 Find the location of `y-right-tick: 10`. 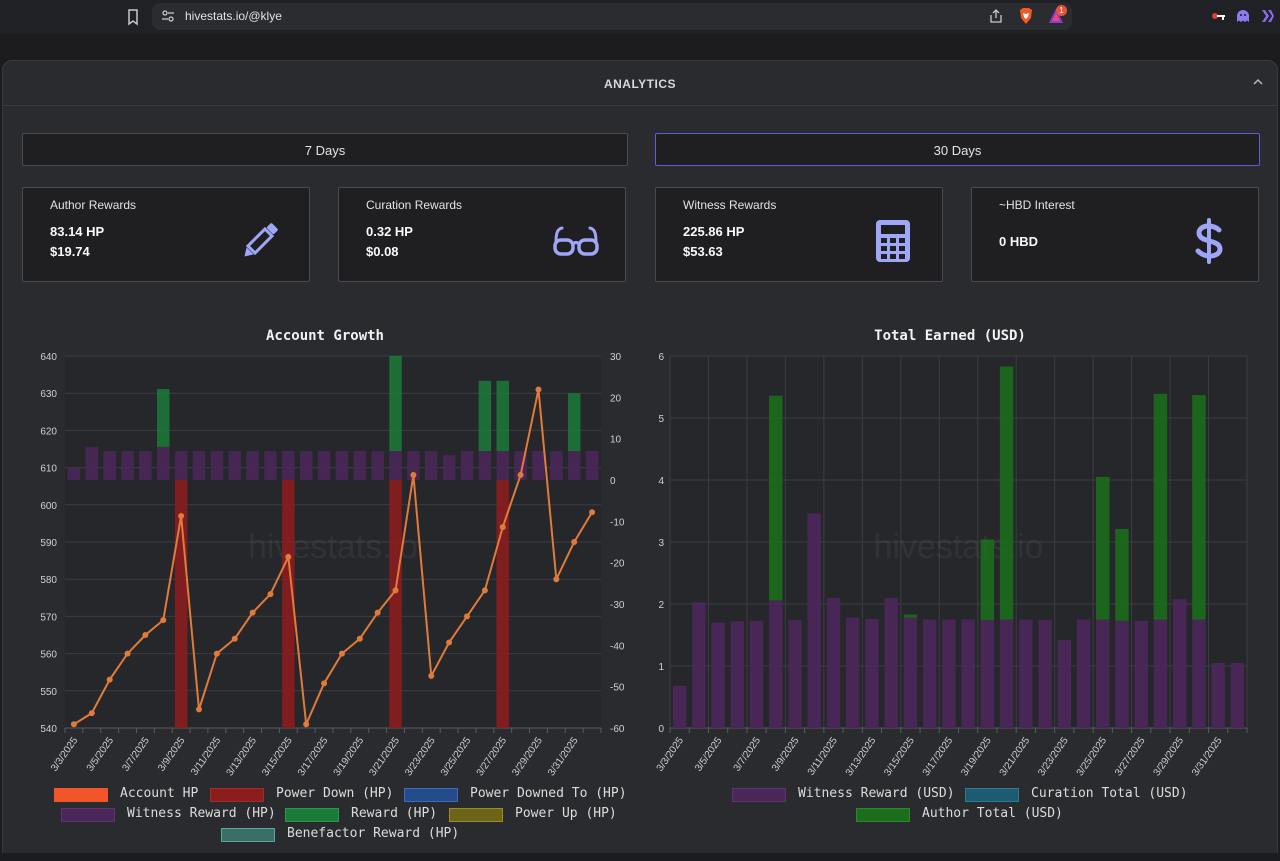

y-right-tick: 10 is located at coordinates (616, 440).